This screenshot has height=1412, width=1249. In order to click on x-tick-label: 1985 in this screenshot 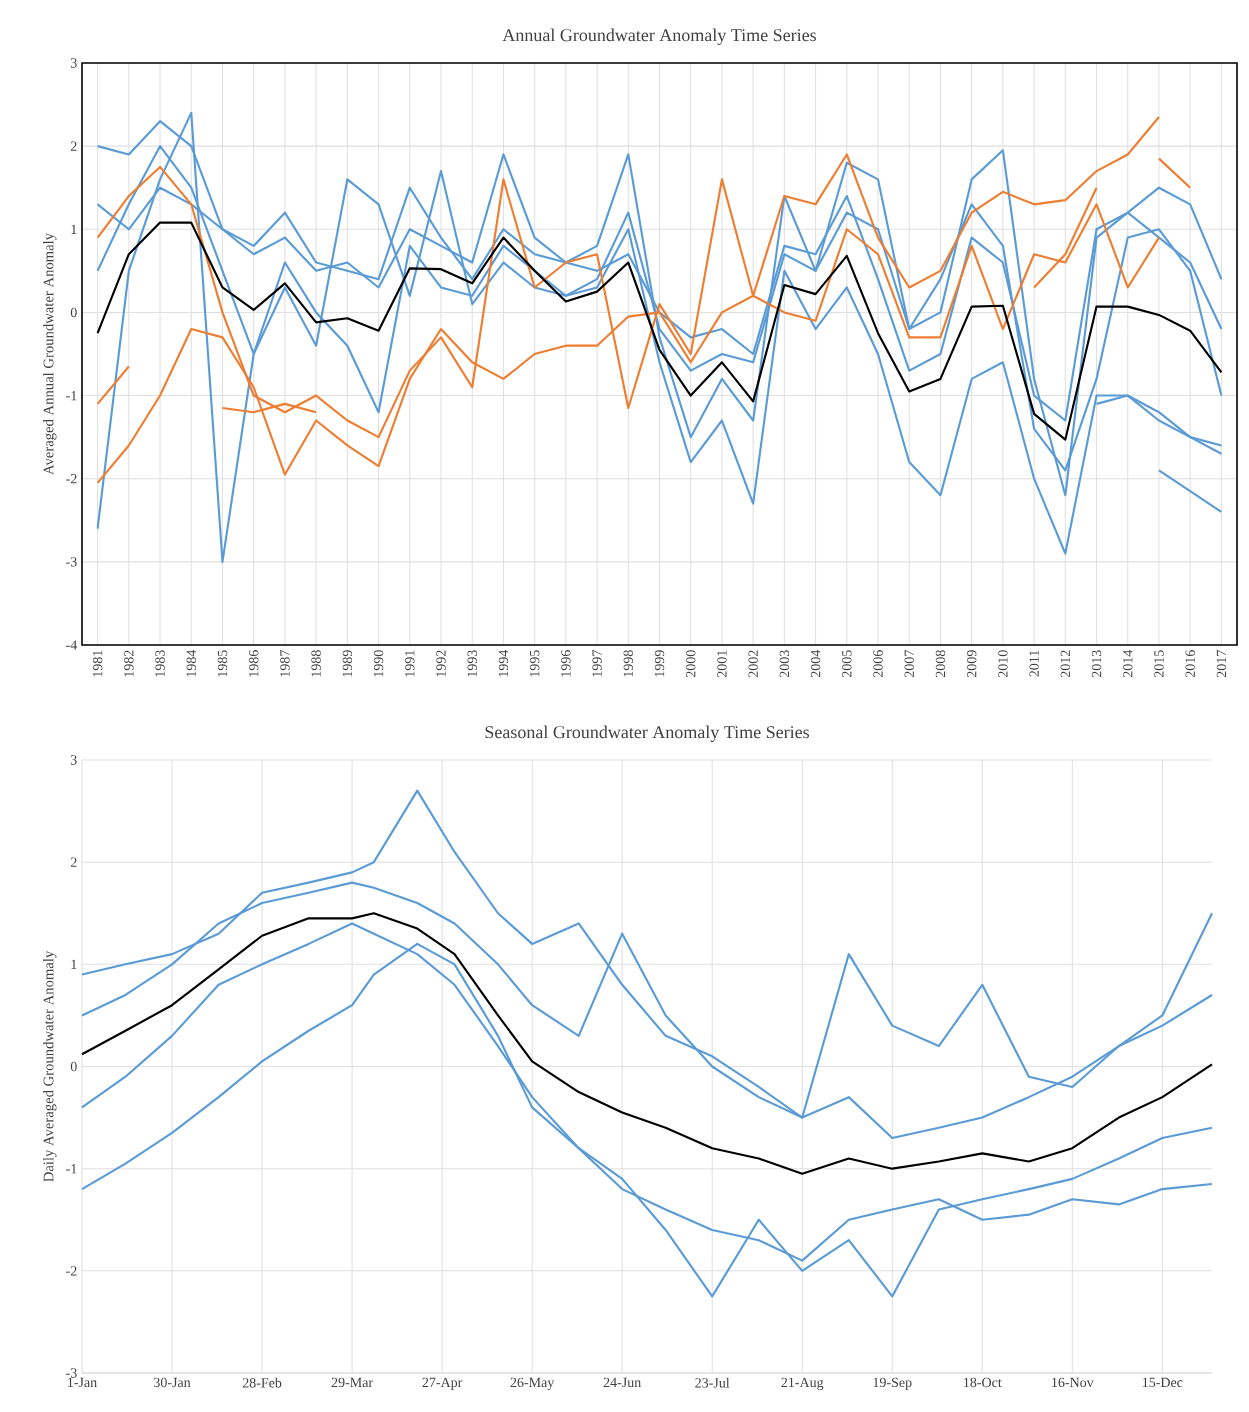, I will do `click(222, 663)`.